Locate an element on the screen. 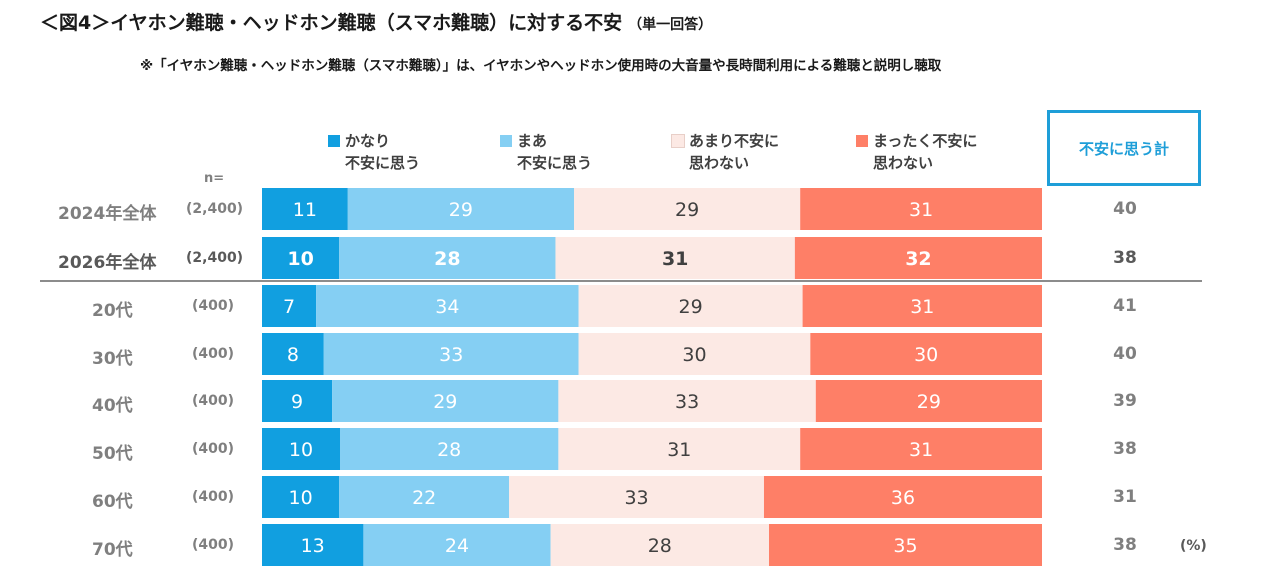 This screenshot has height=572, width=1280. chart-title: ＜図4＞イヤホン難聴・ヘッドホン難聴（スマホ難聴）に対する不安 （単一回答） is located at coordinates (376, 23).